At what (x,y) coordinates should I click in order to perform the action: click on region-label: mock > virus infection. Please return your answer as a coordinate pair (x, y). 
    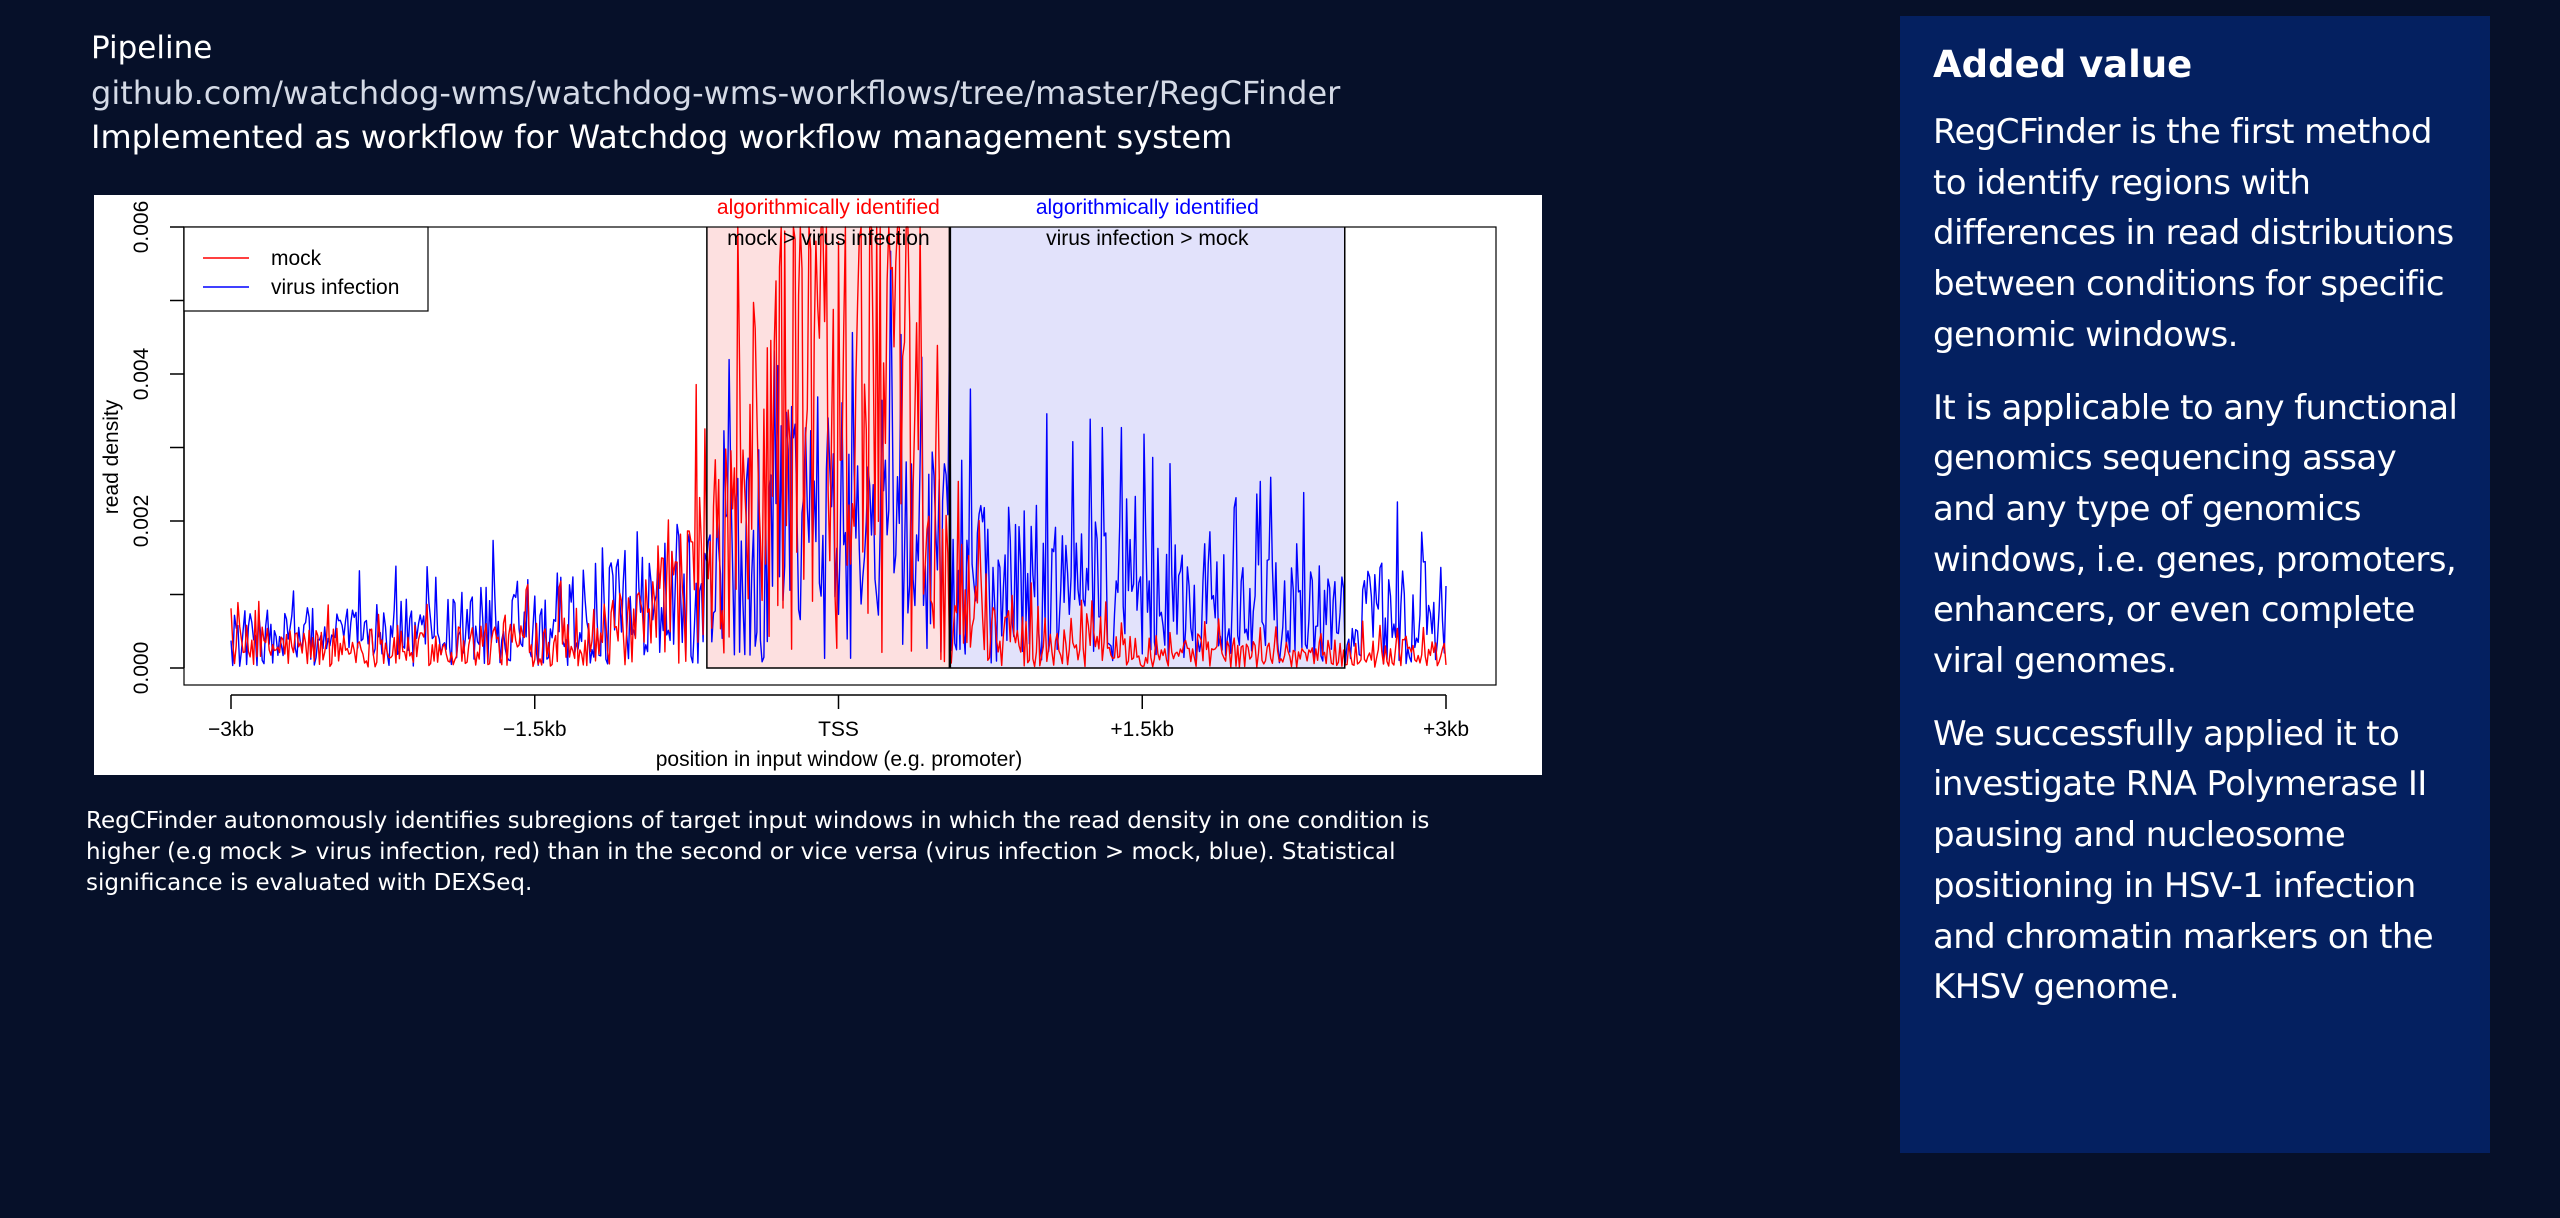
    Looking at the image, I should click on (828, 238).